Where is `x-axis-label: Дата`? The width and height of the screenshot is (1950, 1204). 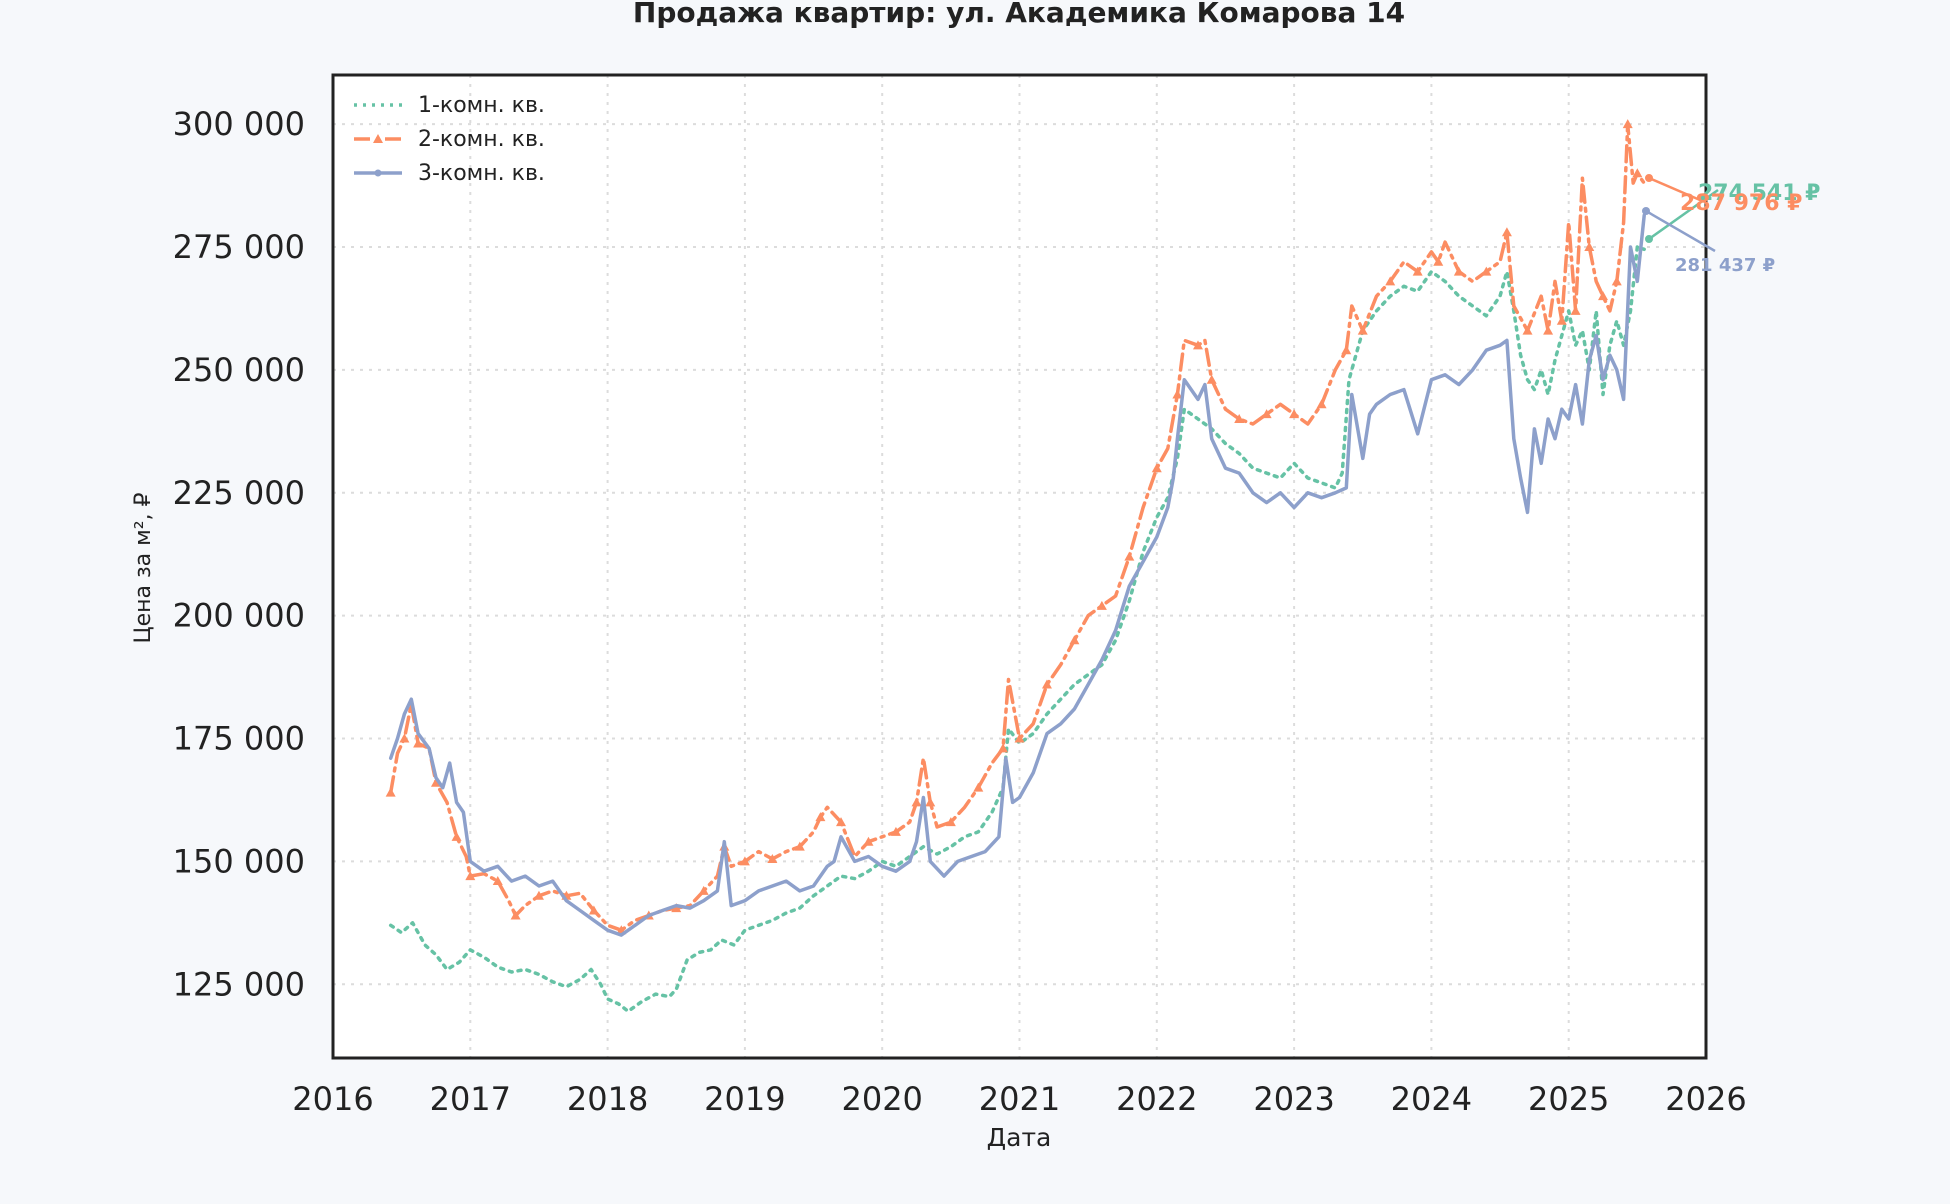
x-axis-label: Дата is located at coordinates (1019, 1137).